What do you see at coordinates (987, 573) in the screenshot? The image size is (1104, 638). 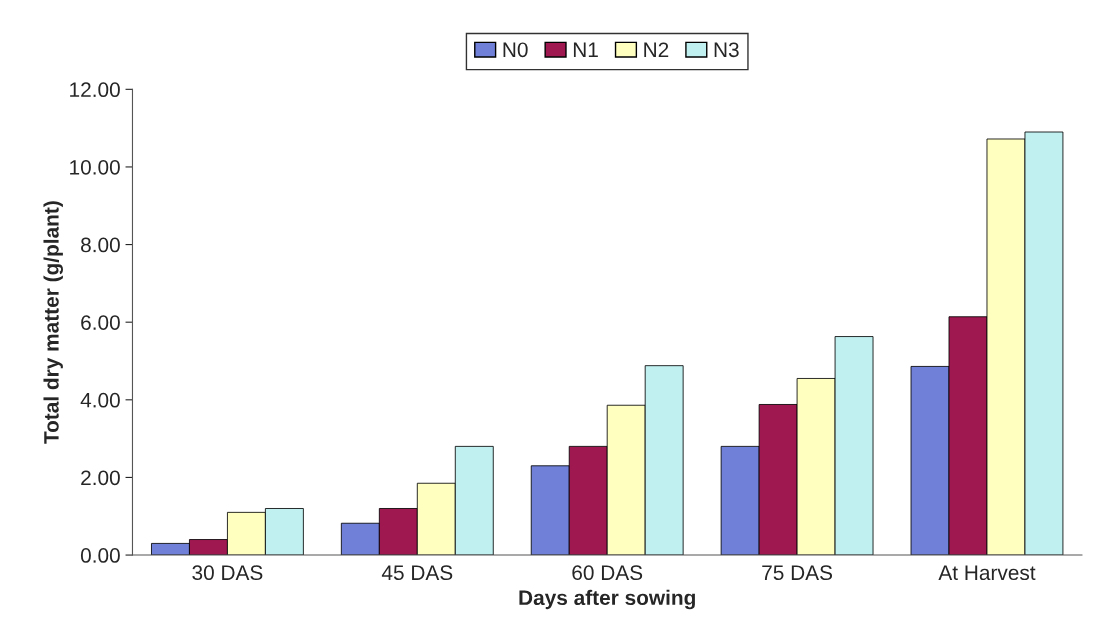 I see `x-tick-label: At Harvest` at bounding box center [987, 573].